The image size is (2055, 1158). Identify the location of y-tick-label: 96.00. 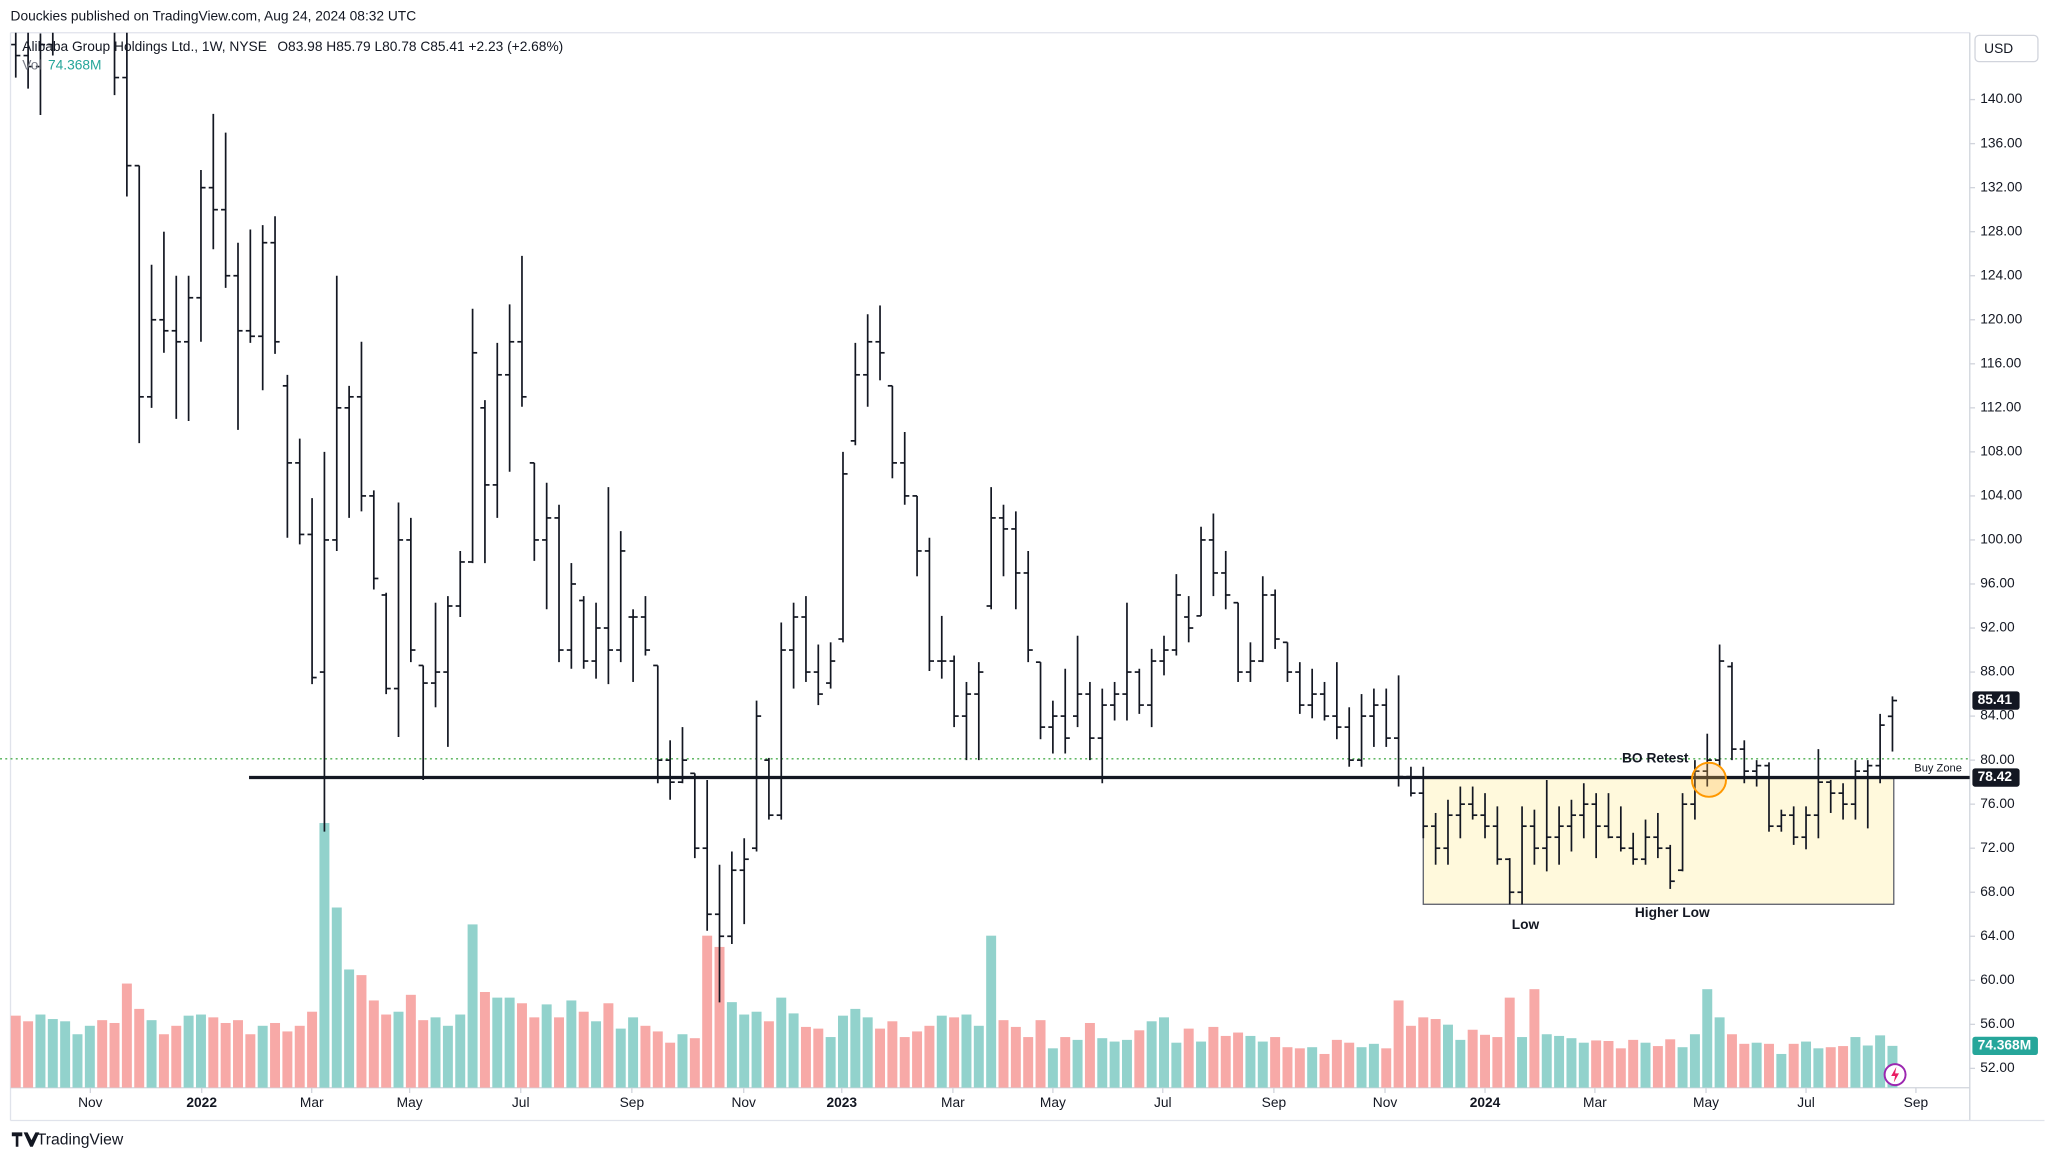
(1997, 583).